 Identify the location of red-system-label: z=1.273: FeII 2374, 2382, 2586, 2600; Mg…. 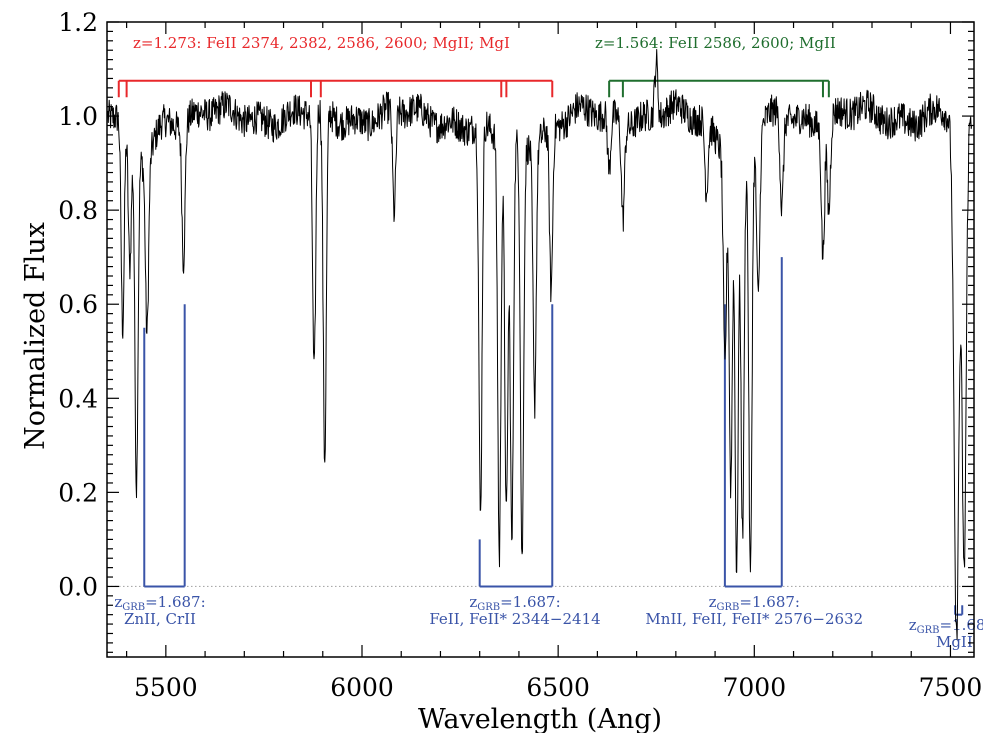
(321, 43).